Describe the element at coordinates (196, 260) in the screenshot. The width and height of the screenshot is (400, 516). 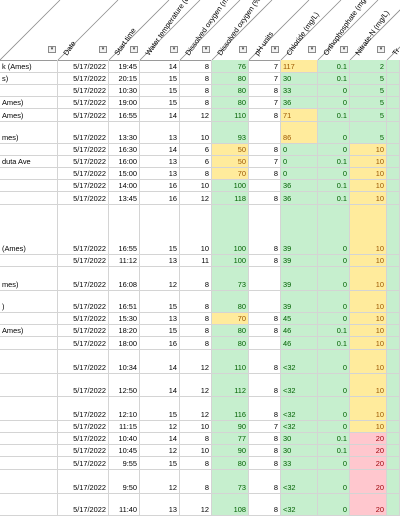
I see `table-cell: 11` at that location.